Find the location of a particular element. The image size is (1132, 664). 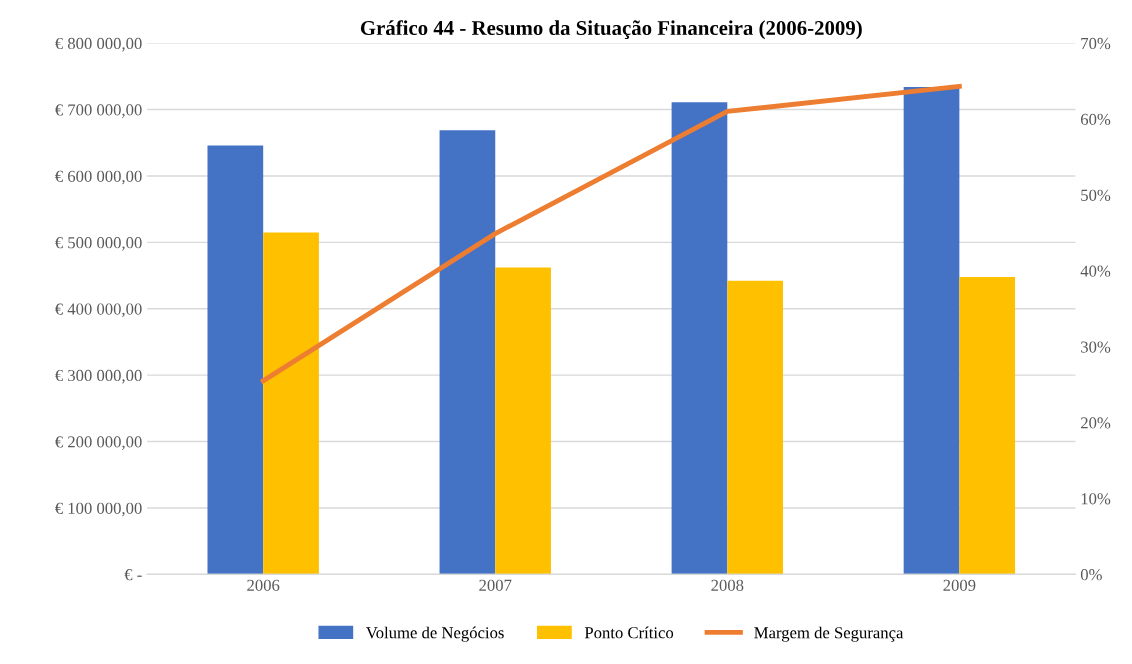

legend-label: Ponto Crítico is located at coordinates (629, 632).